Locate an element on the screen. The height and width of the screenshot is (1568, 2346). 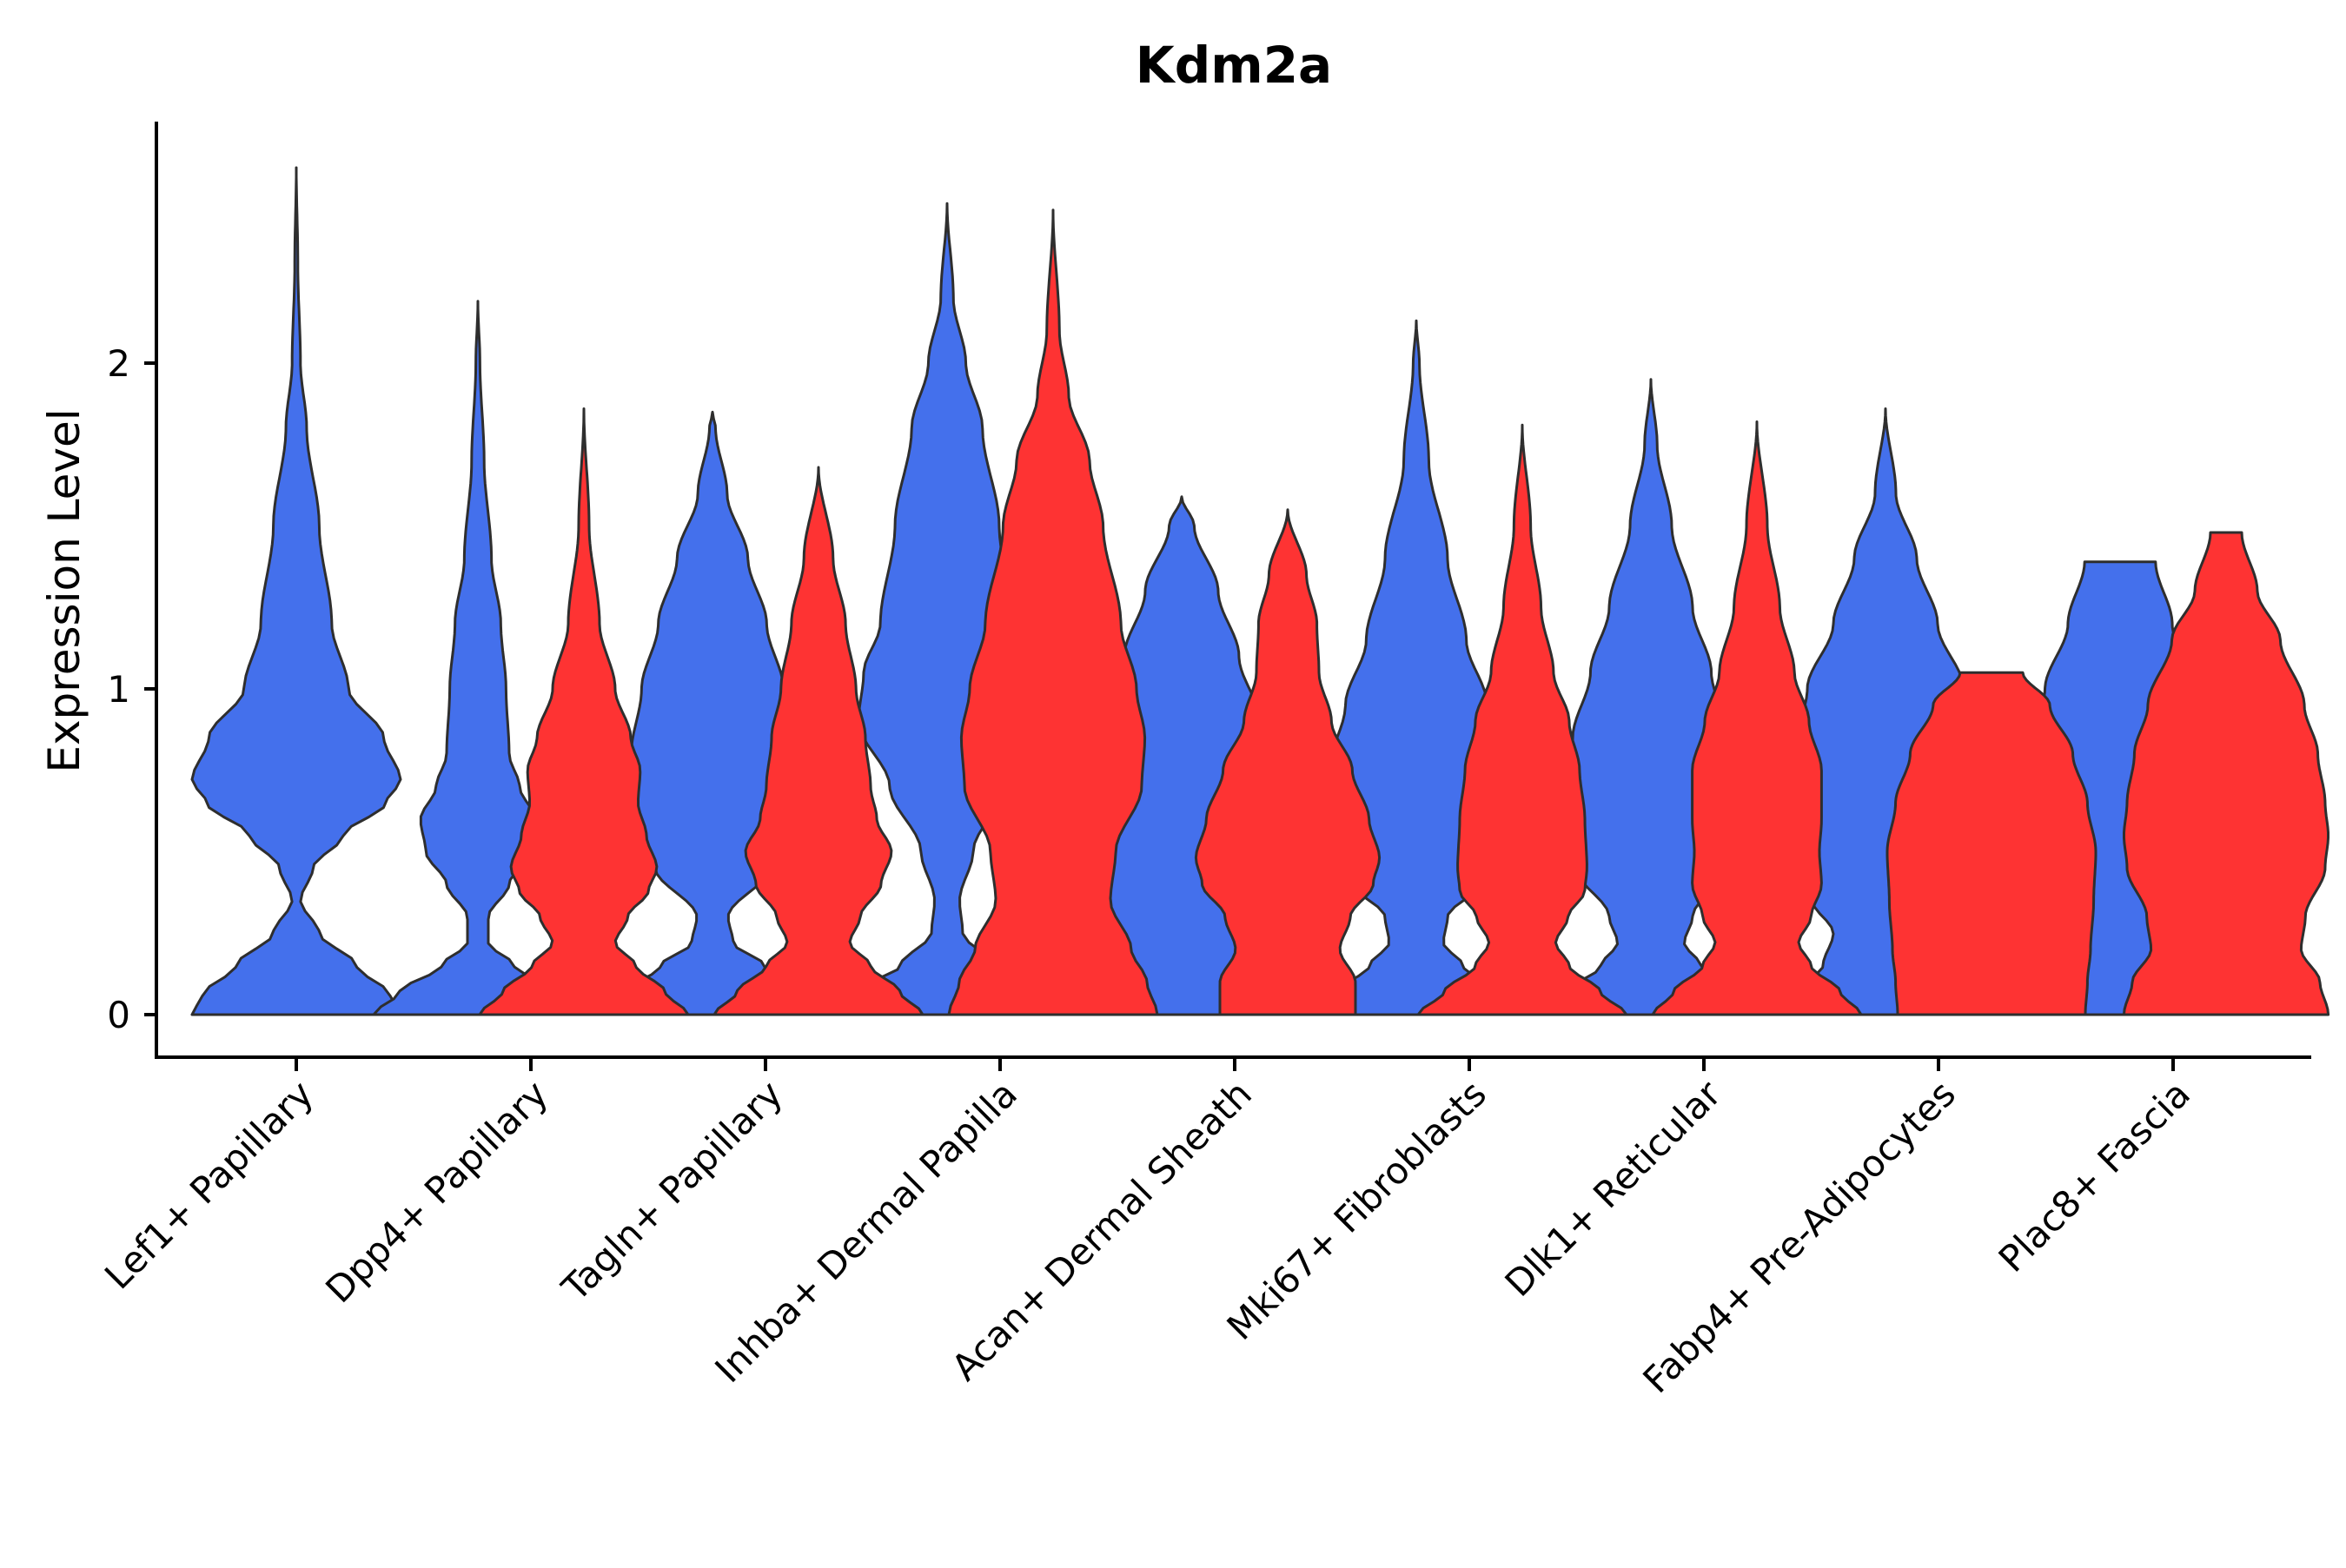
x-tick-label: Mki67+ Fibroblasts is located at coordinates (1356, 1209).